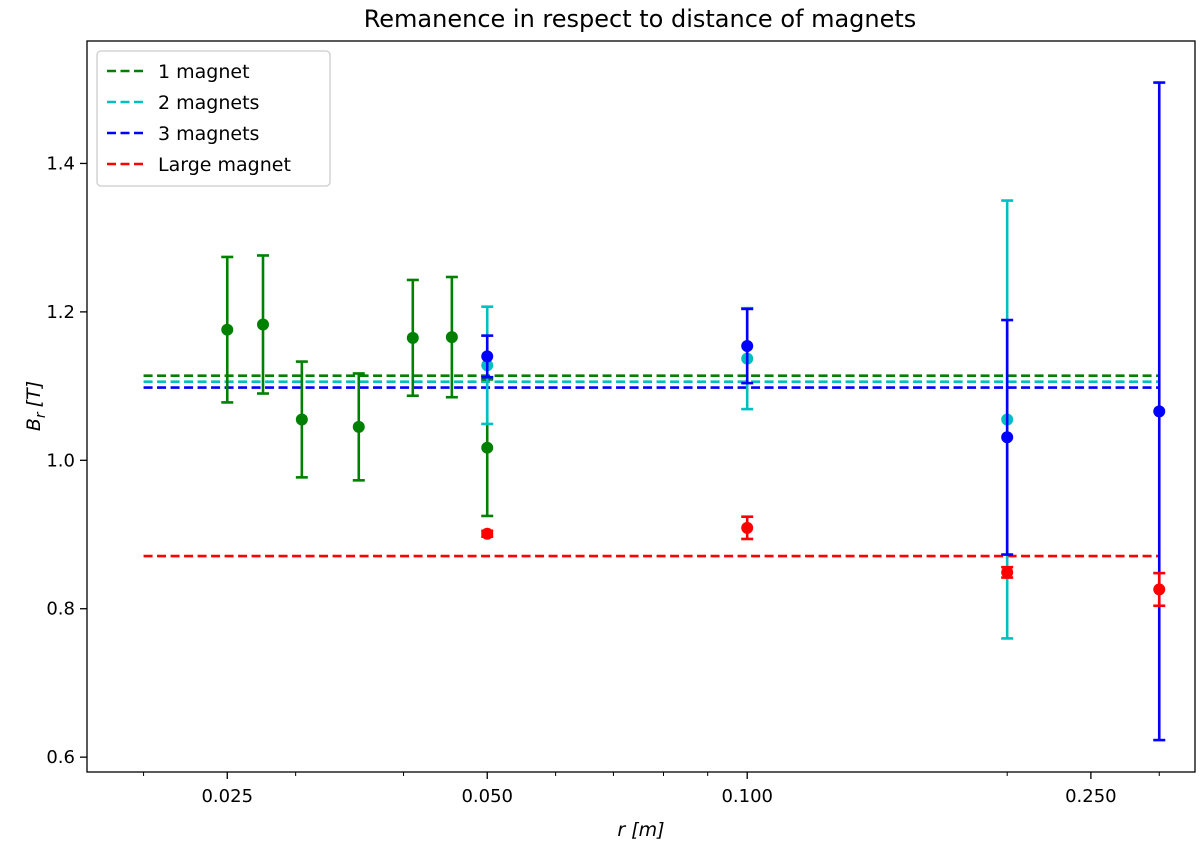  Describe the element at coordinates (621, 830) in the screenshot. I see `x-axis-label-var: r` at that location.